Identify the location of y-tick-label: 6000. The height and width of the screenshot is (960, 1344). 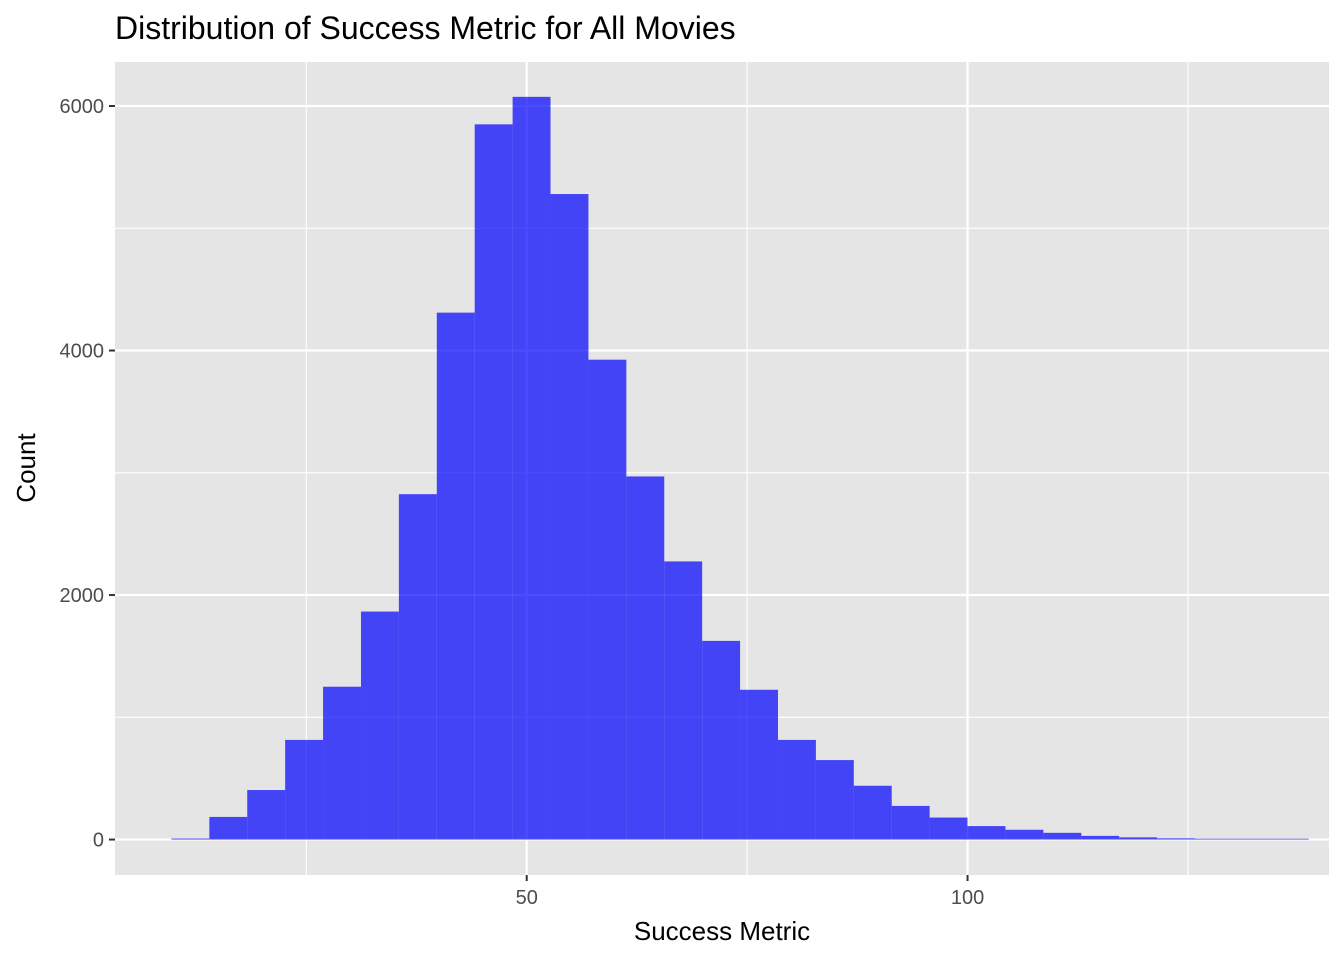
(82, 107).